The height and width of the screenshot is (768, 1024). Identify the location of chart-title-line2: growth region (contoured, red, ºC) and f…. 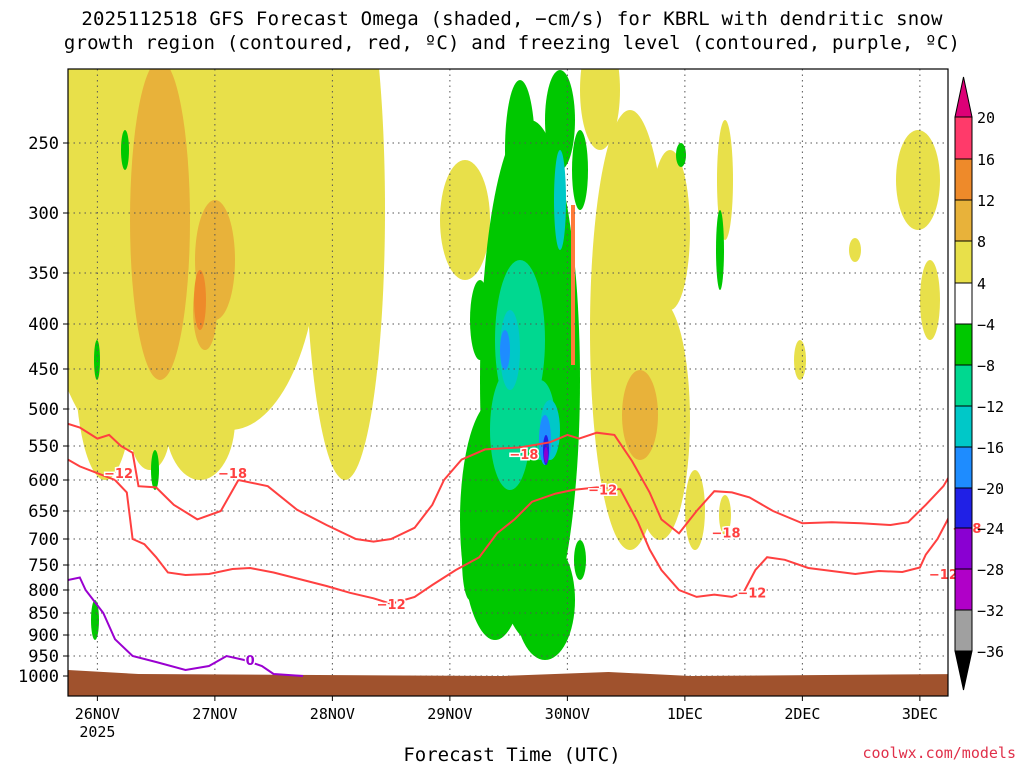
(512, 43).